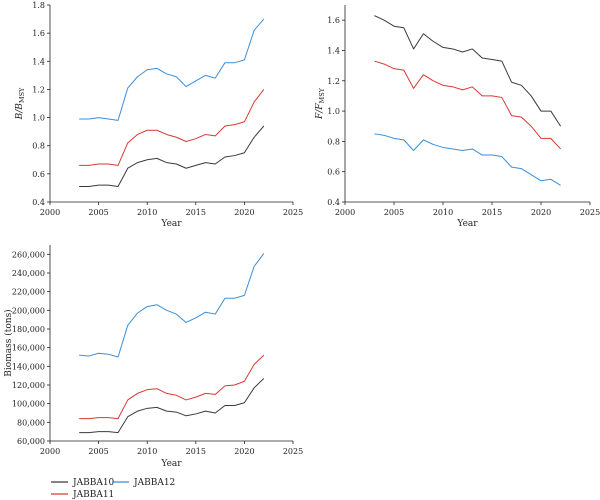 Image resolution: width=600 pixels, height=500 pixels. What do you see at coordinates (28, 254) in the screenshot?
I see `y-tick-label: 260,000` at bounding box center [28, 254].